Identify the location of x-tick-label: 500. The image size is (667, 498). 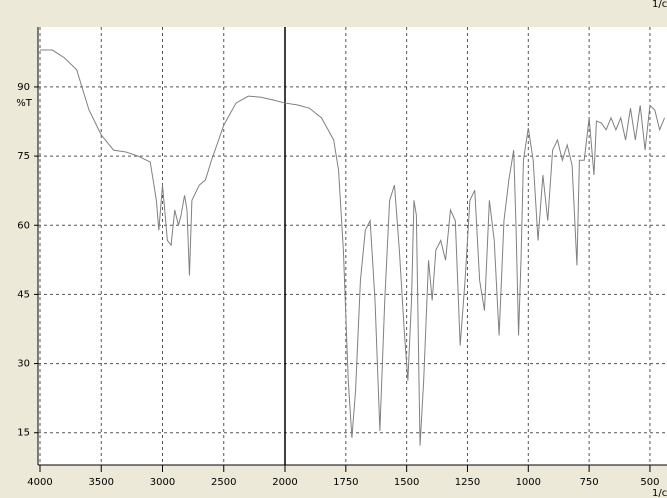
(649, 482).